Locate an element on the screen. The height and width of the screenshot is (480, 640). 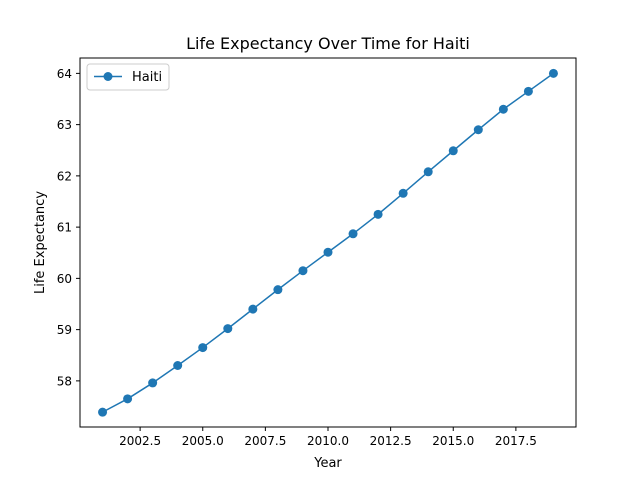
y-tick-label: 63 is located at coordinates (64, 125).